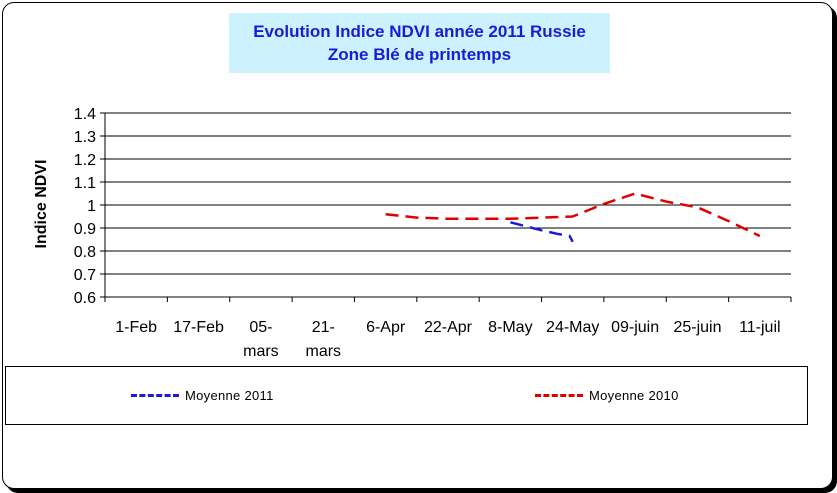 The height and width of the screenshot is (493, 837). What do you see at coordinates (85, 298) in the screenshot?
I see `y-tick-label: 0.6` at bounding box center [85, 298].